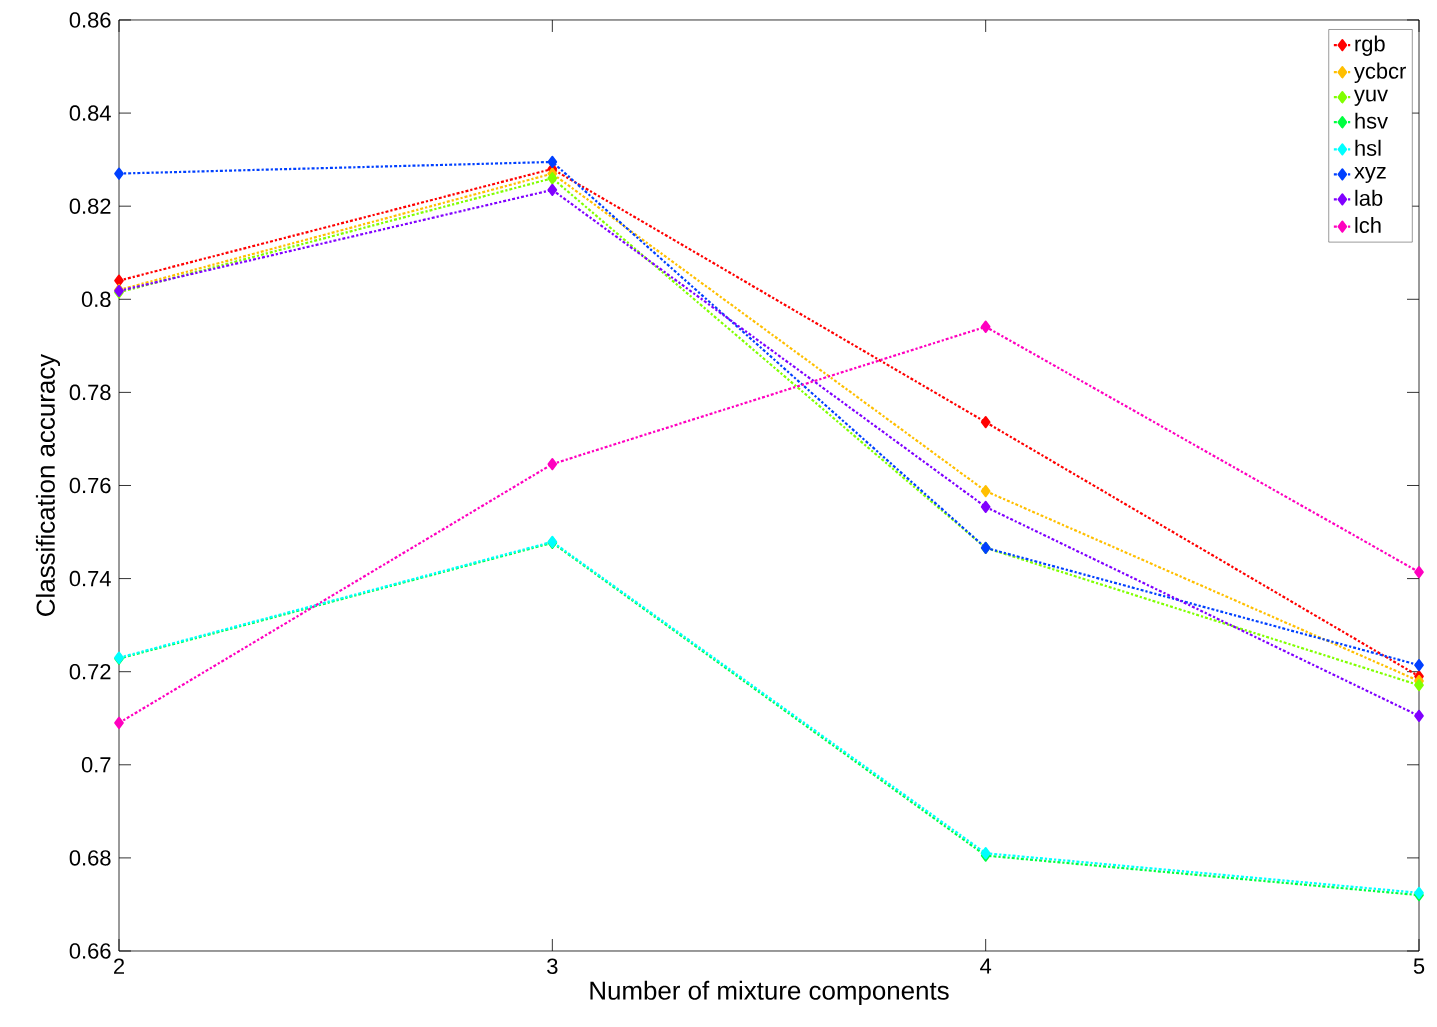 This screenshot has width=1437, height=1027. I want to click on x-tick-label: 5, so click(1419, 966).